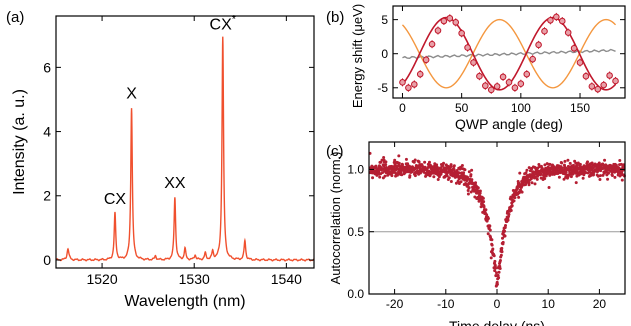  Describe the element at coordinates (497, 322) in the screenshot. I see `autocorrelation-x-axis-label: Time delay (ns)` at that location.